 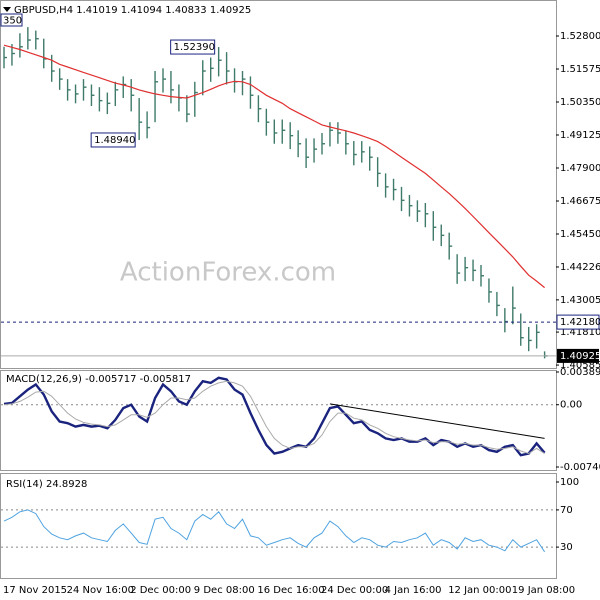 What do you see at coordinates (580, 365) in the screenshot?
I see `y-tick-label: 1.40585` at bounding box center [580, 365].